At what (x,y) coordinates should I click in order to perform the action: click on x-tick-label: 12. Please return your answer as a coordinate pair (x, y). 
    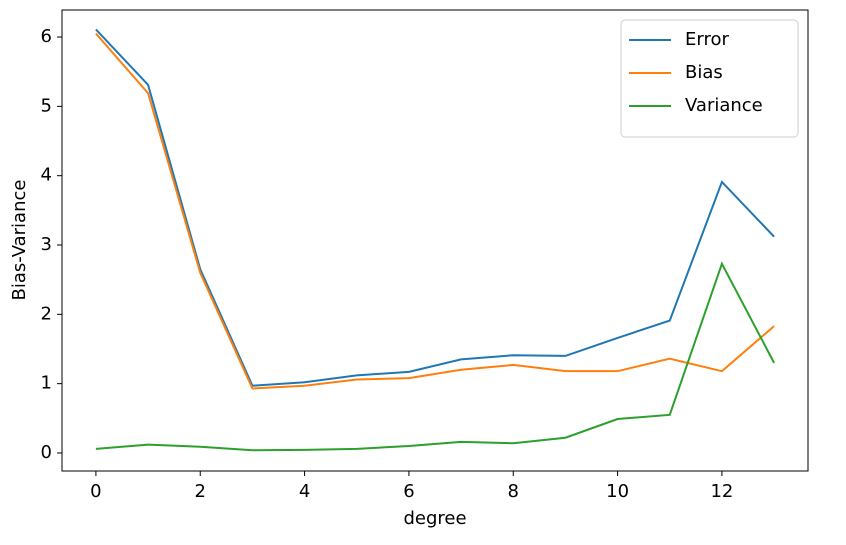
    Looking at the image, I should click on (721, 491).